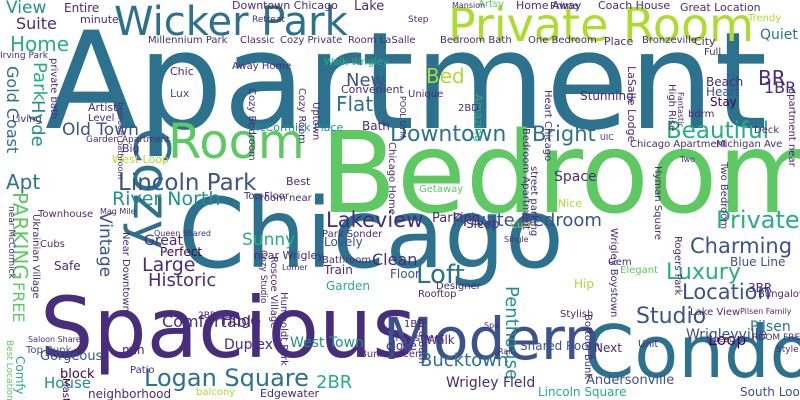 The width and height of the screenshot is (800, 400). I want to click on word-ukrainian-village: Ukrainian Village, so click(35, 256).